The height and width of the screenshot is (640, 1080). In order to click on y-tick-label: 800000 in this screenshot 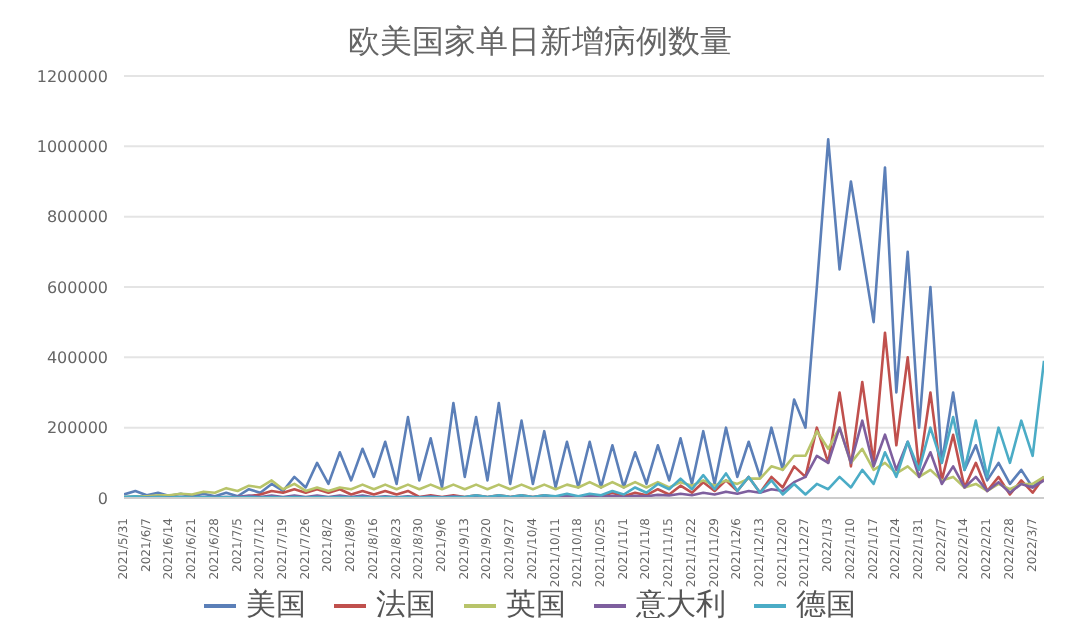, I will do `click(77, 217)`.